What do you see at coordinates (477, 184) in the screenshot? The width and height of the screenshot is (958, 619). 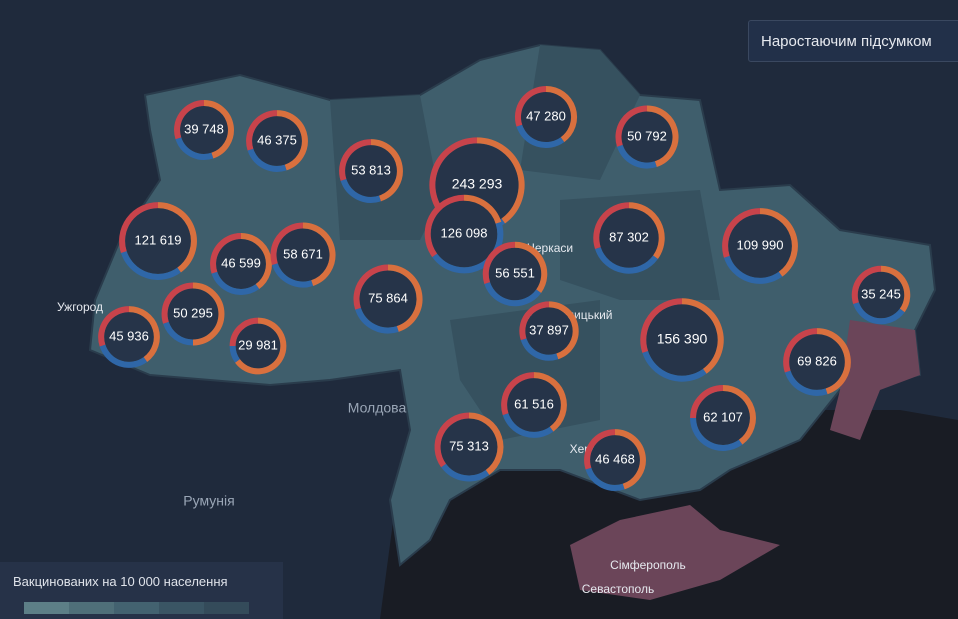 I see `donut-value: 243 293` at bounding box center [477, 184].